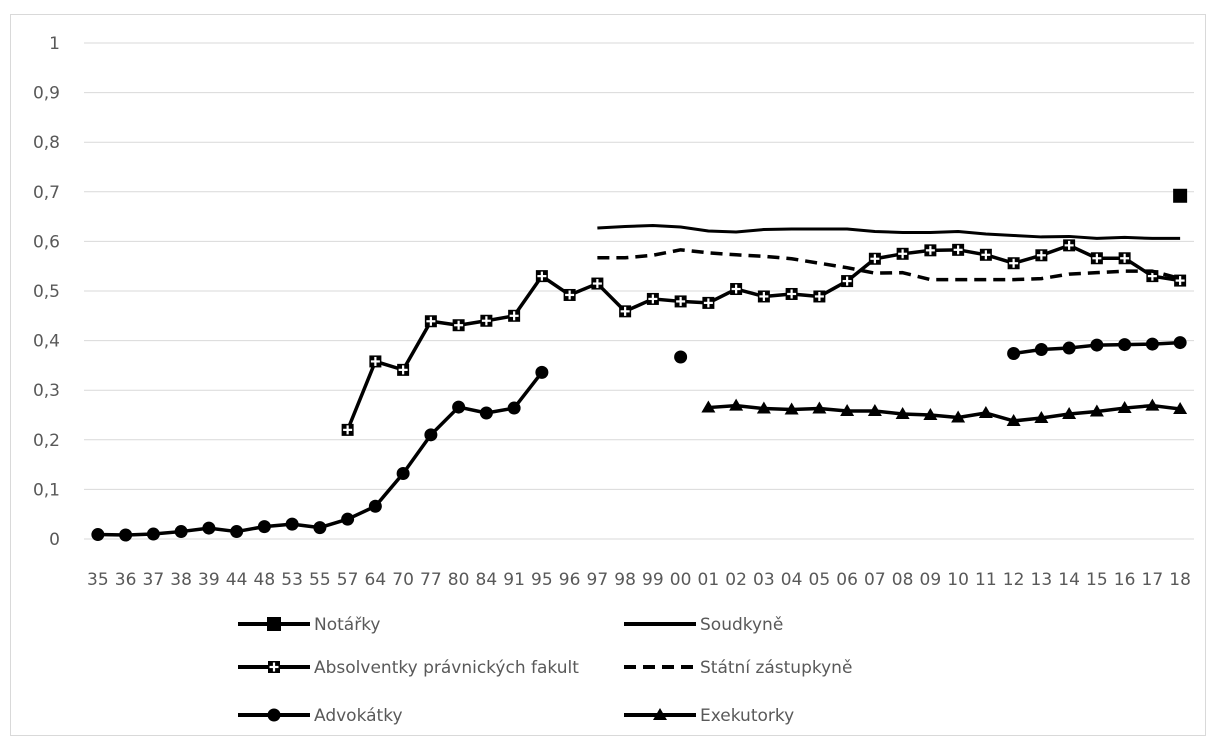 The image size is (1209, 740). Describe the element at coordinates (625, 580) in the screenshot. I see `x-tick-label: 98` at that location.